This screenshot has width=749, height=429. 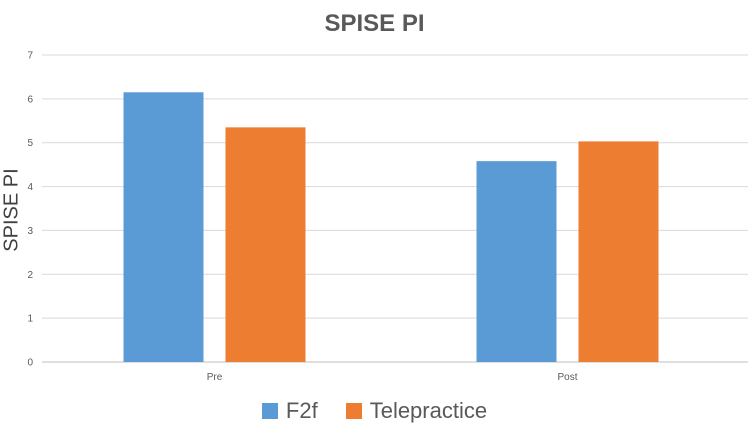 What do you see at coordinates (516, 261) in the screenshot?
I see `bar-f2f-post` at bounding box center [516, 261].